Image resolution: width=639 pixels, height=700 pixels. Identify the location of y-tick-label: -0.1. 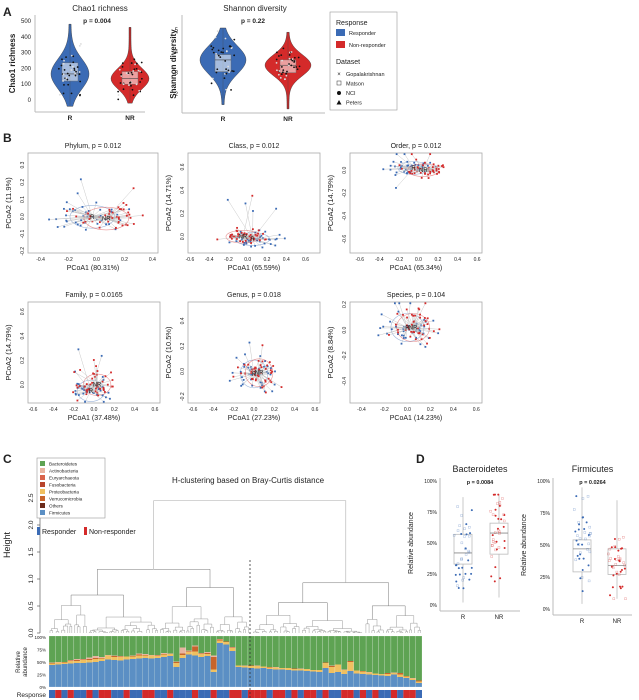
(23, 234).